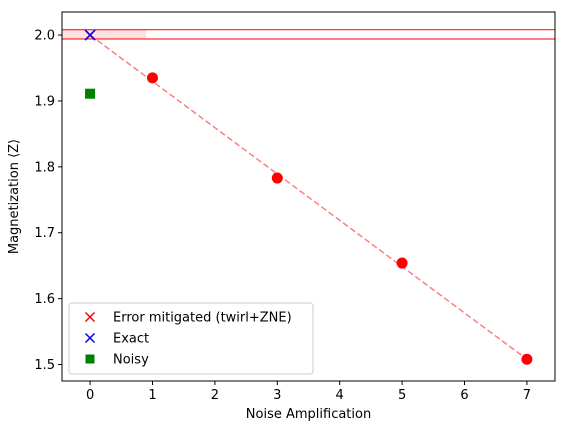 This screenshot has width=567, height=432. Describe the element at coordinates (44, 299) in the screenshot. I see `y-tick-label: 1.6` at that location.